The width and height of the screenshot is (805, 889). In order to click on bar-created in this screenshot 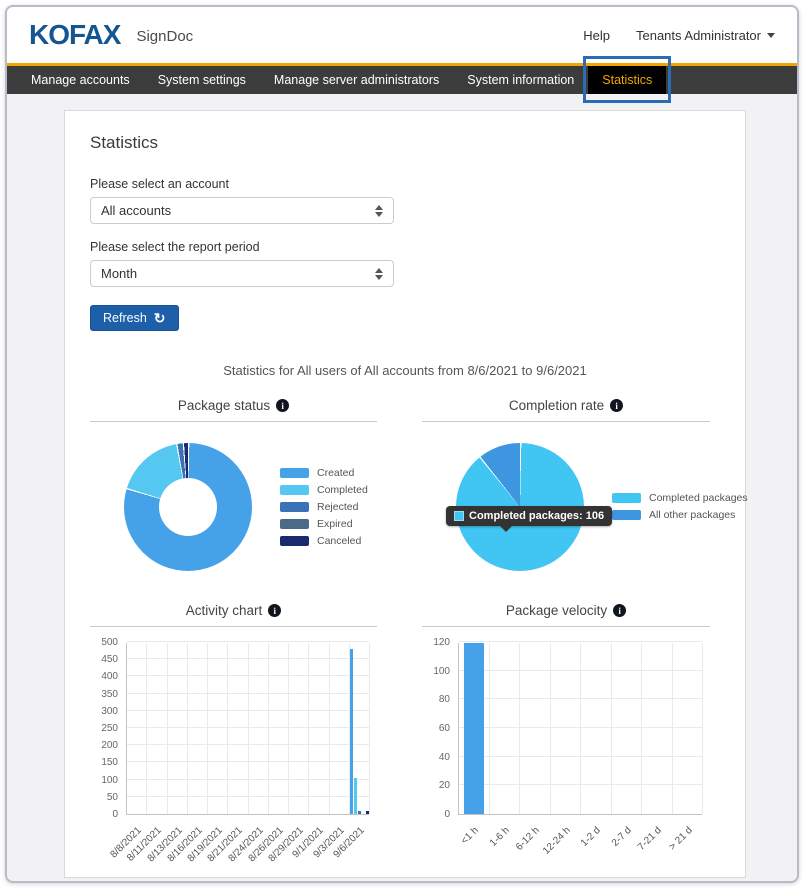, I will do `click(352, 731)`.